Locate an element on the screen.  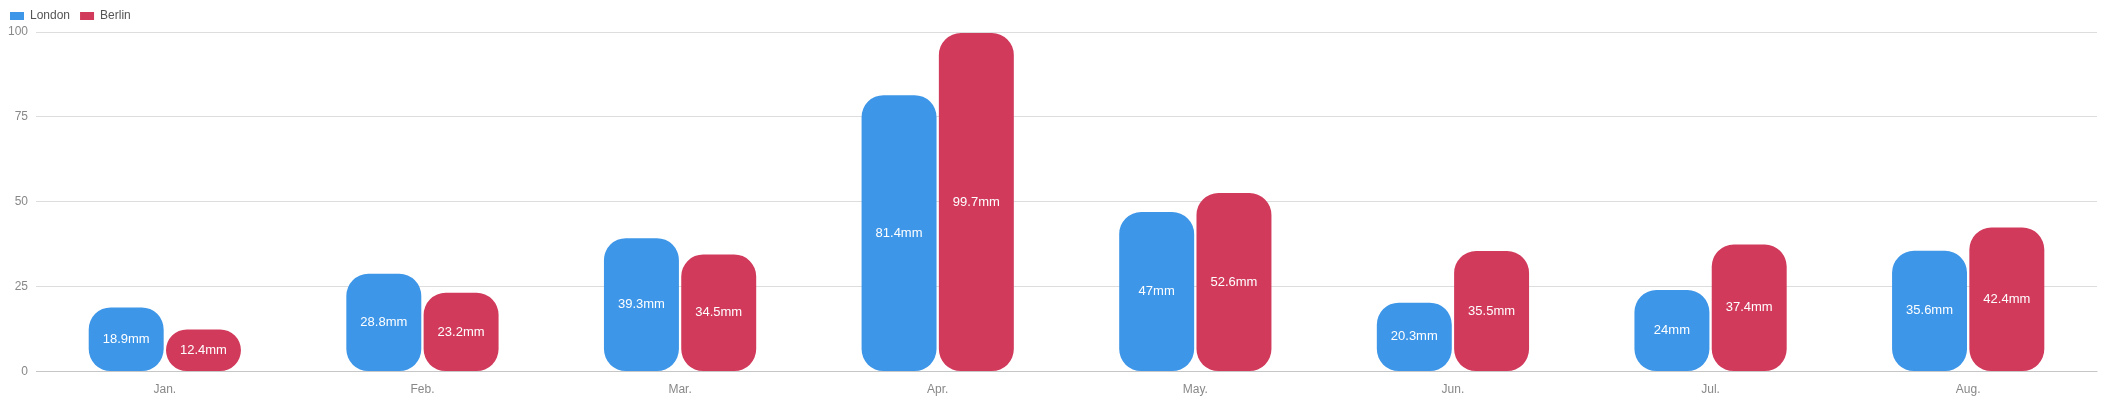
data-label: 52.6mm is located at coordinates (1234, 281).